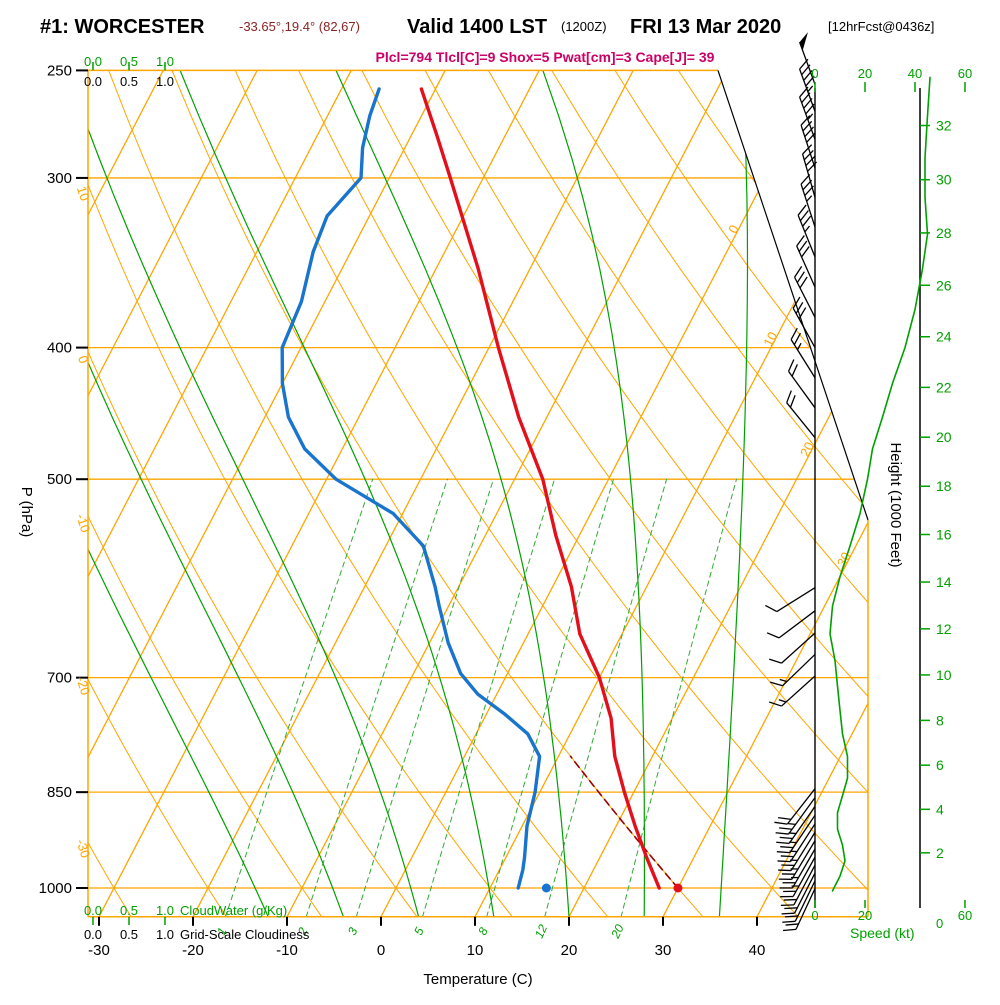  Describe the element at coordinates (353, 931) in the screenshot. I see `mixing-ratio-label: 3` at that location.